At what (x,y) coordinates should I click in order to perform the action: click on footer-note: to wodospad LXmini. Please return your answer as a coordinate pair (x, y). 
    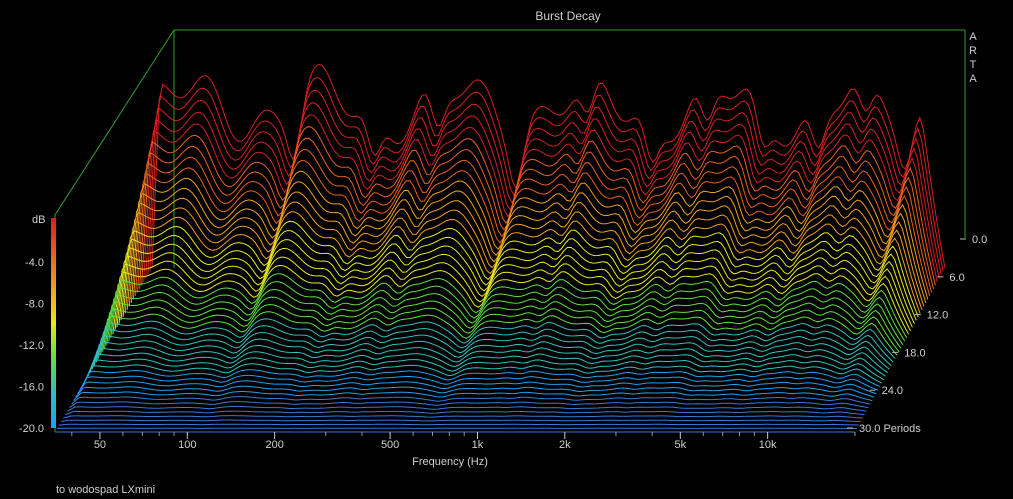
    Looking at the image, I should click on (105, 490).